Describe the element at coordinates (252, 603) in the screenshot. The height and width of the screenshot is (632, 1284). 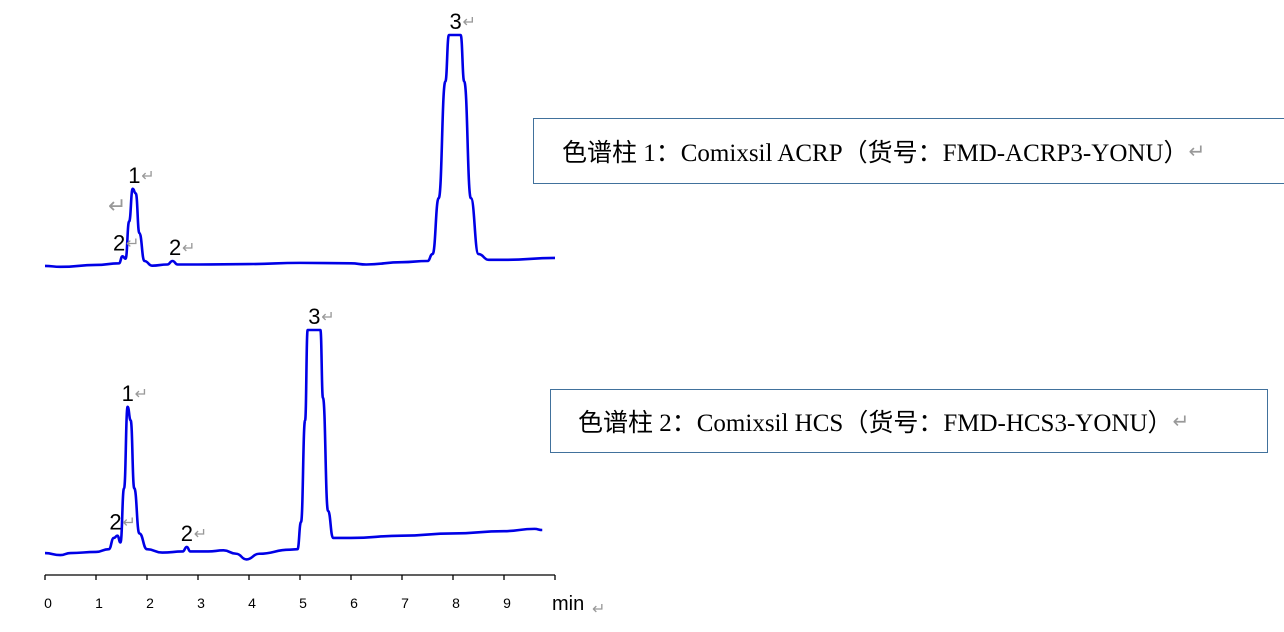
I see `x-tick-label: 4` at that location.